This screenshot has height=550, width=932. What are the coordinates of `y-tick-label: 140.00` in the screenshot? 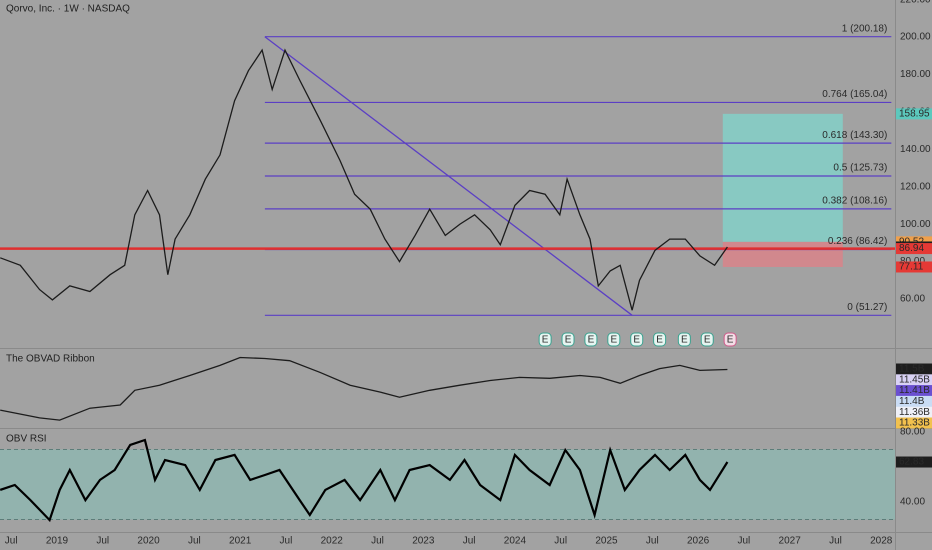 It's located at (915, 149).